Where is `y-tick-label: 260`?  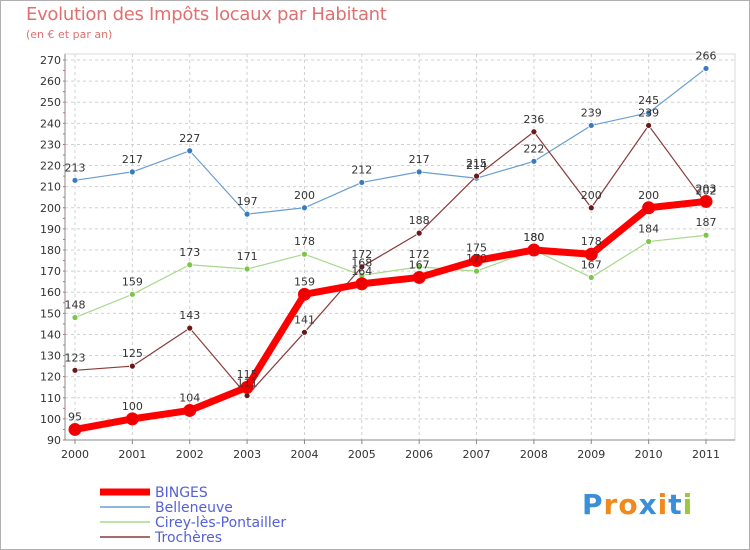 y-tick-label: 260 is located at coordinates (50, 81).